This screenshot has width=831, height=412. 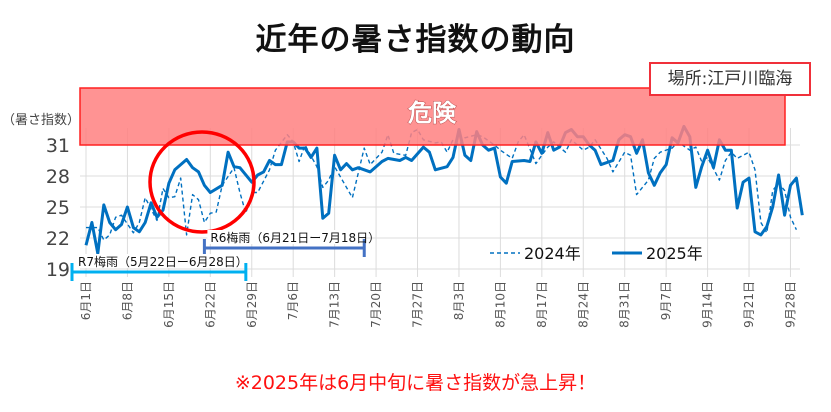 I want to click on x-tick-label: 9月28日, so click(x=790, y=304).